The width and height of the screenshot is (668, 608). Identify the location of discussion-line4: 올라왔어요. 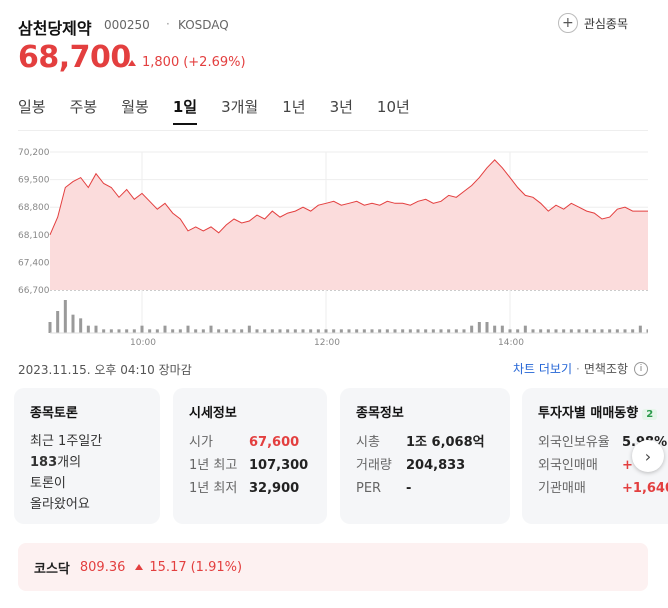
(60, 504).